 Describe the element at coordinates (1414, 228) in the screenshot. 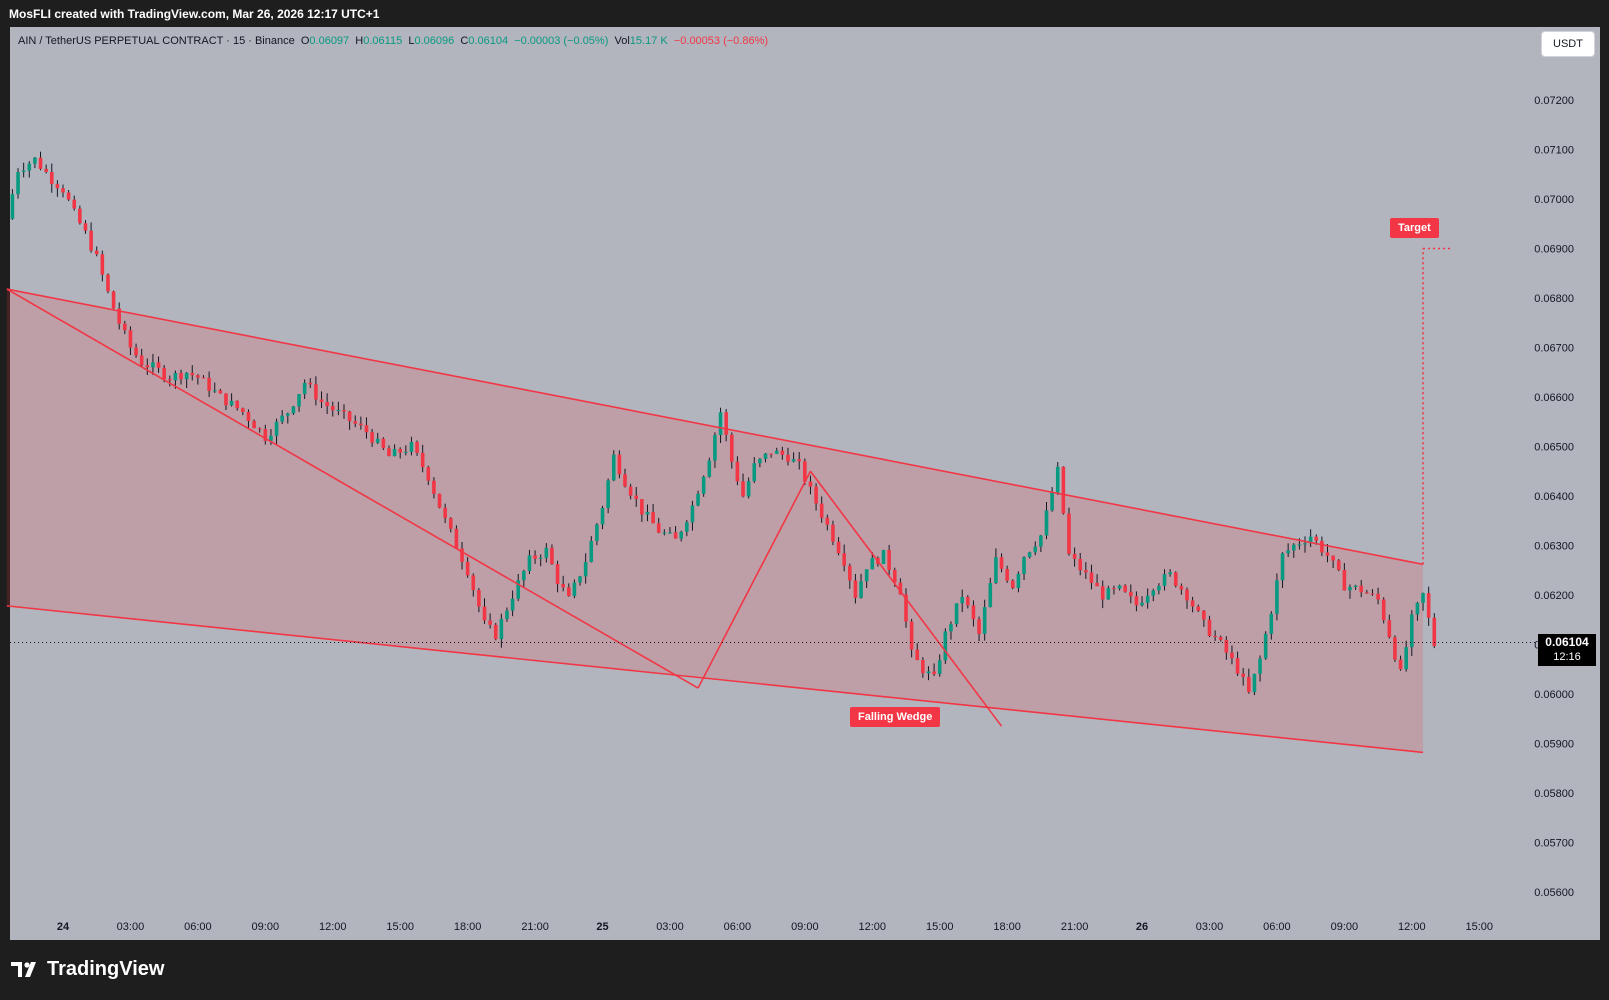

I see `target-label: Target` at that location.